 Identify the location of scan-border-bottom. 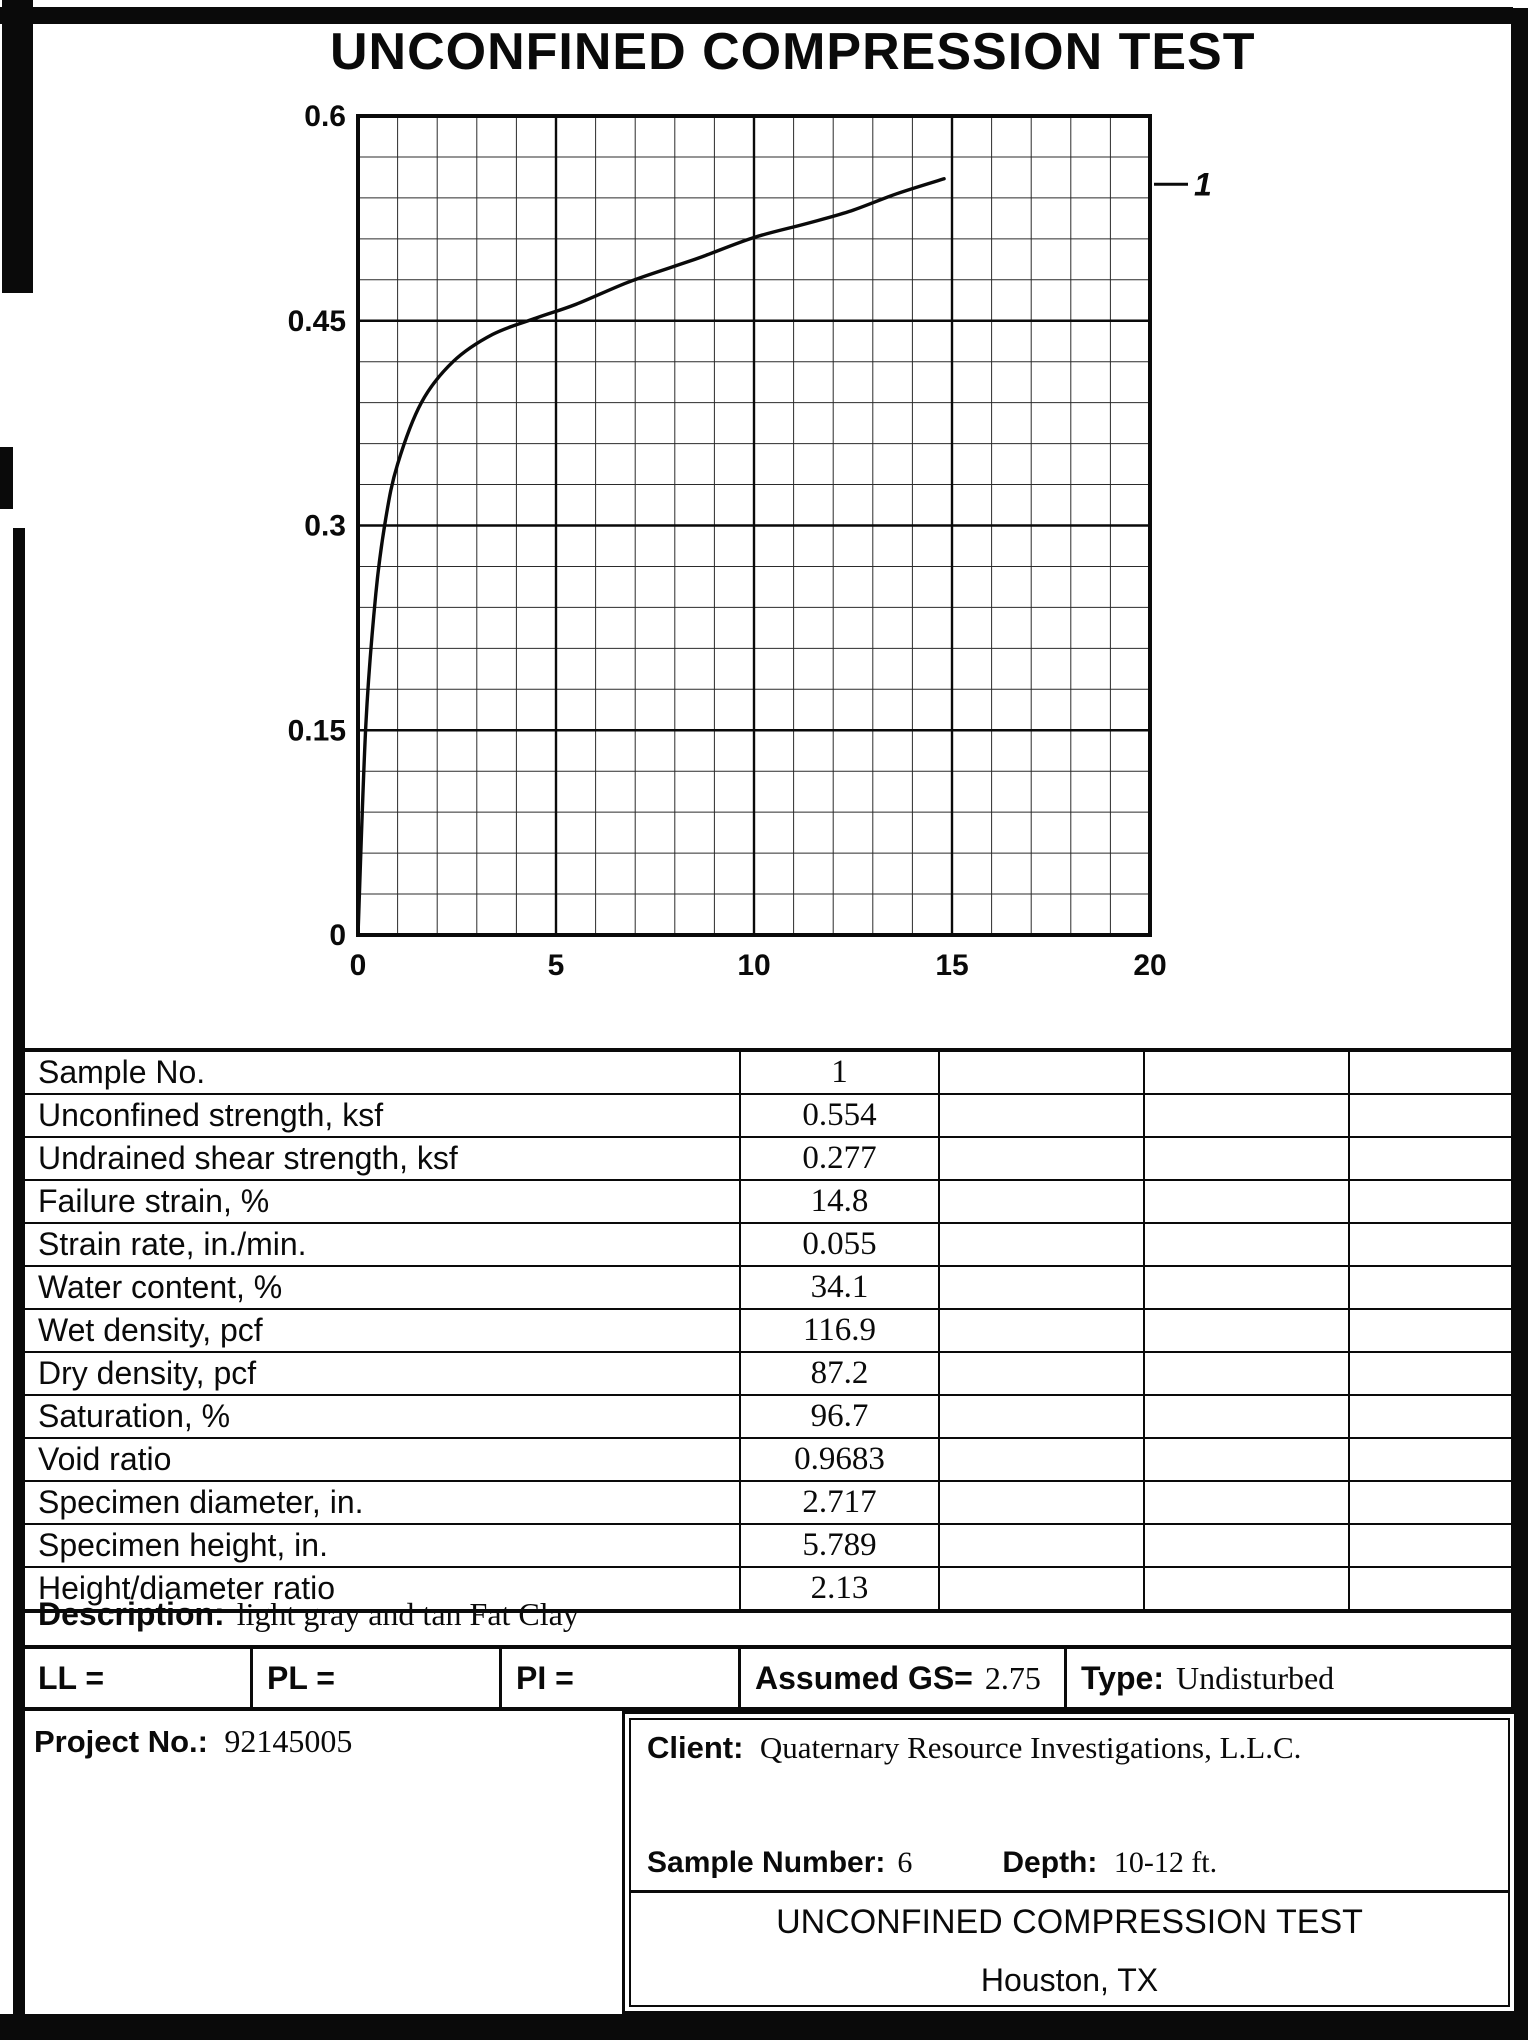
(764, 2027).